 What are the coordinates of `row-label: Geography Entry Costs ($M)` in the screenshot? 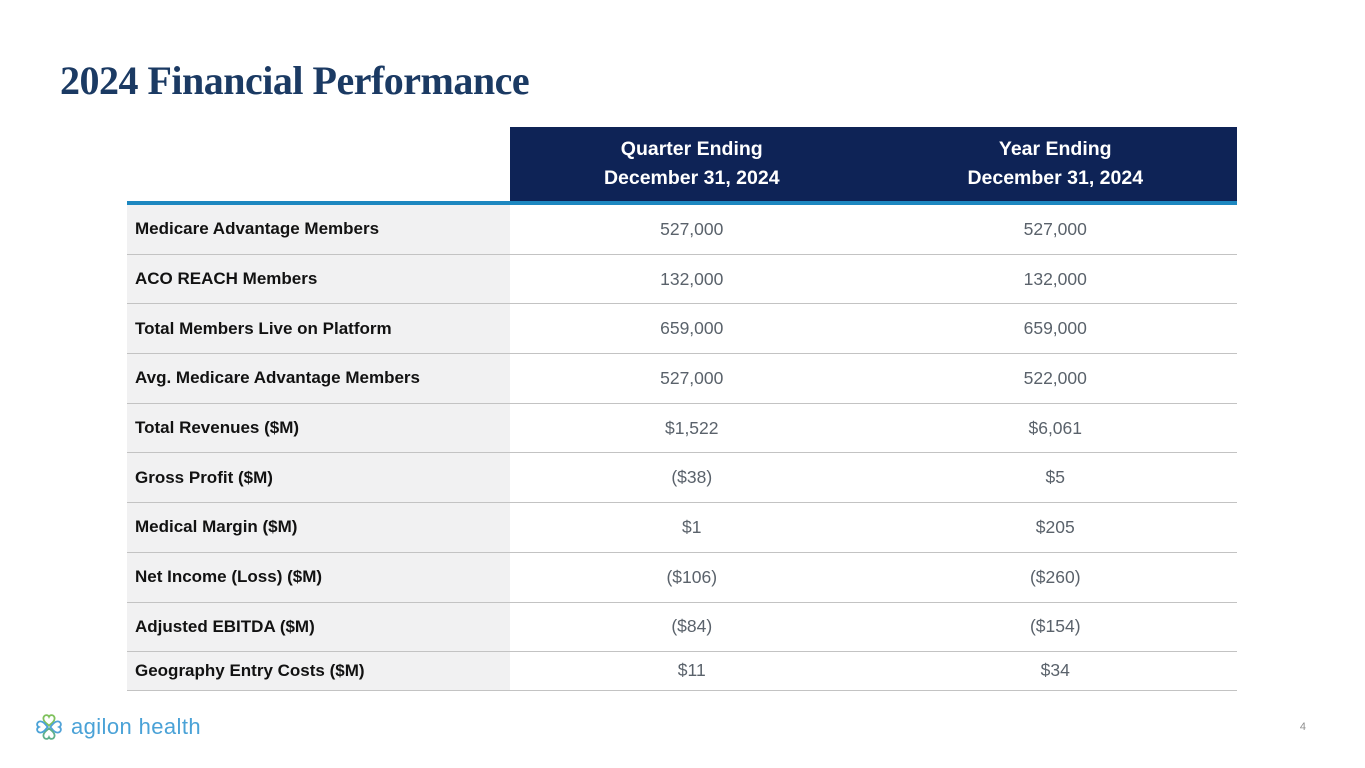 It's located at (318, 671).